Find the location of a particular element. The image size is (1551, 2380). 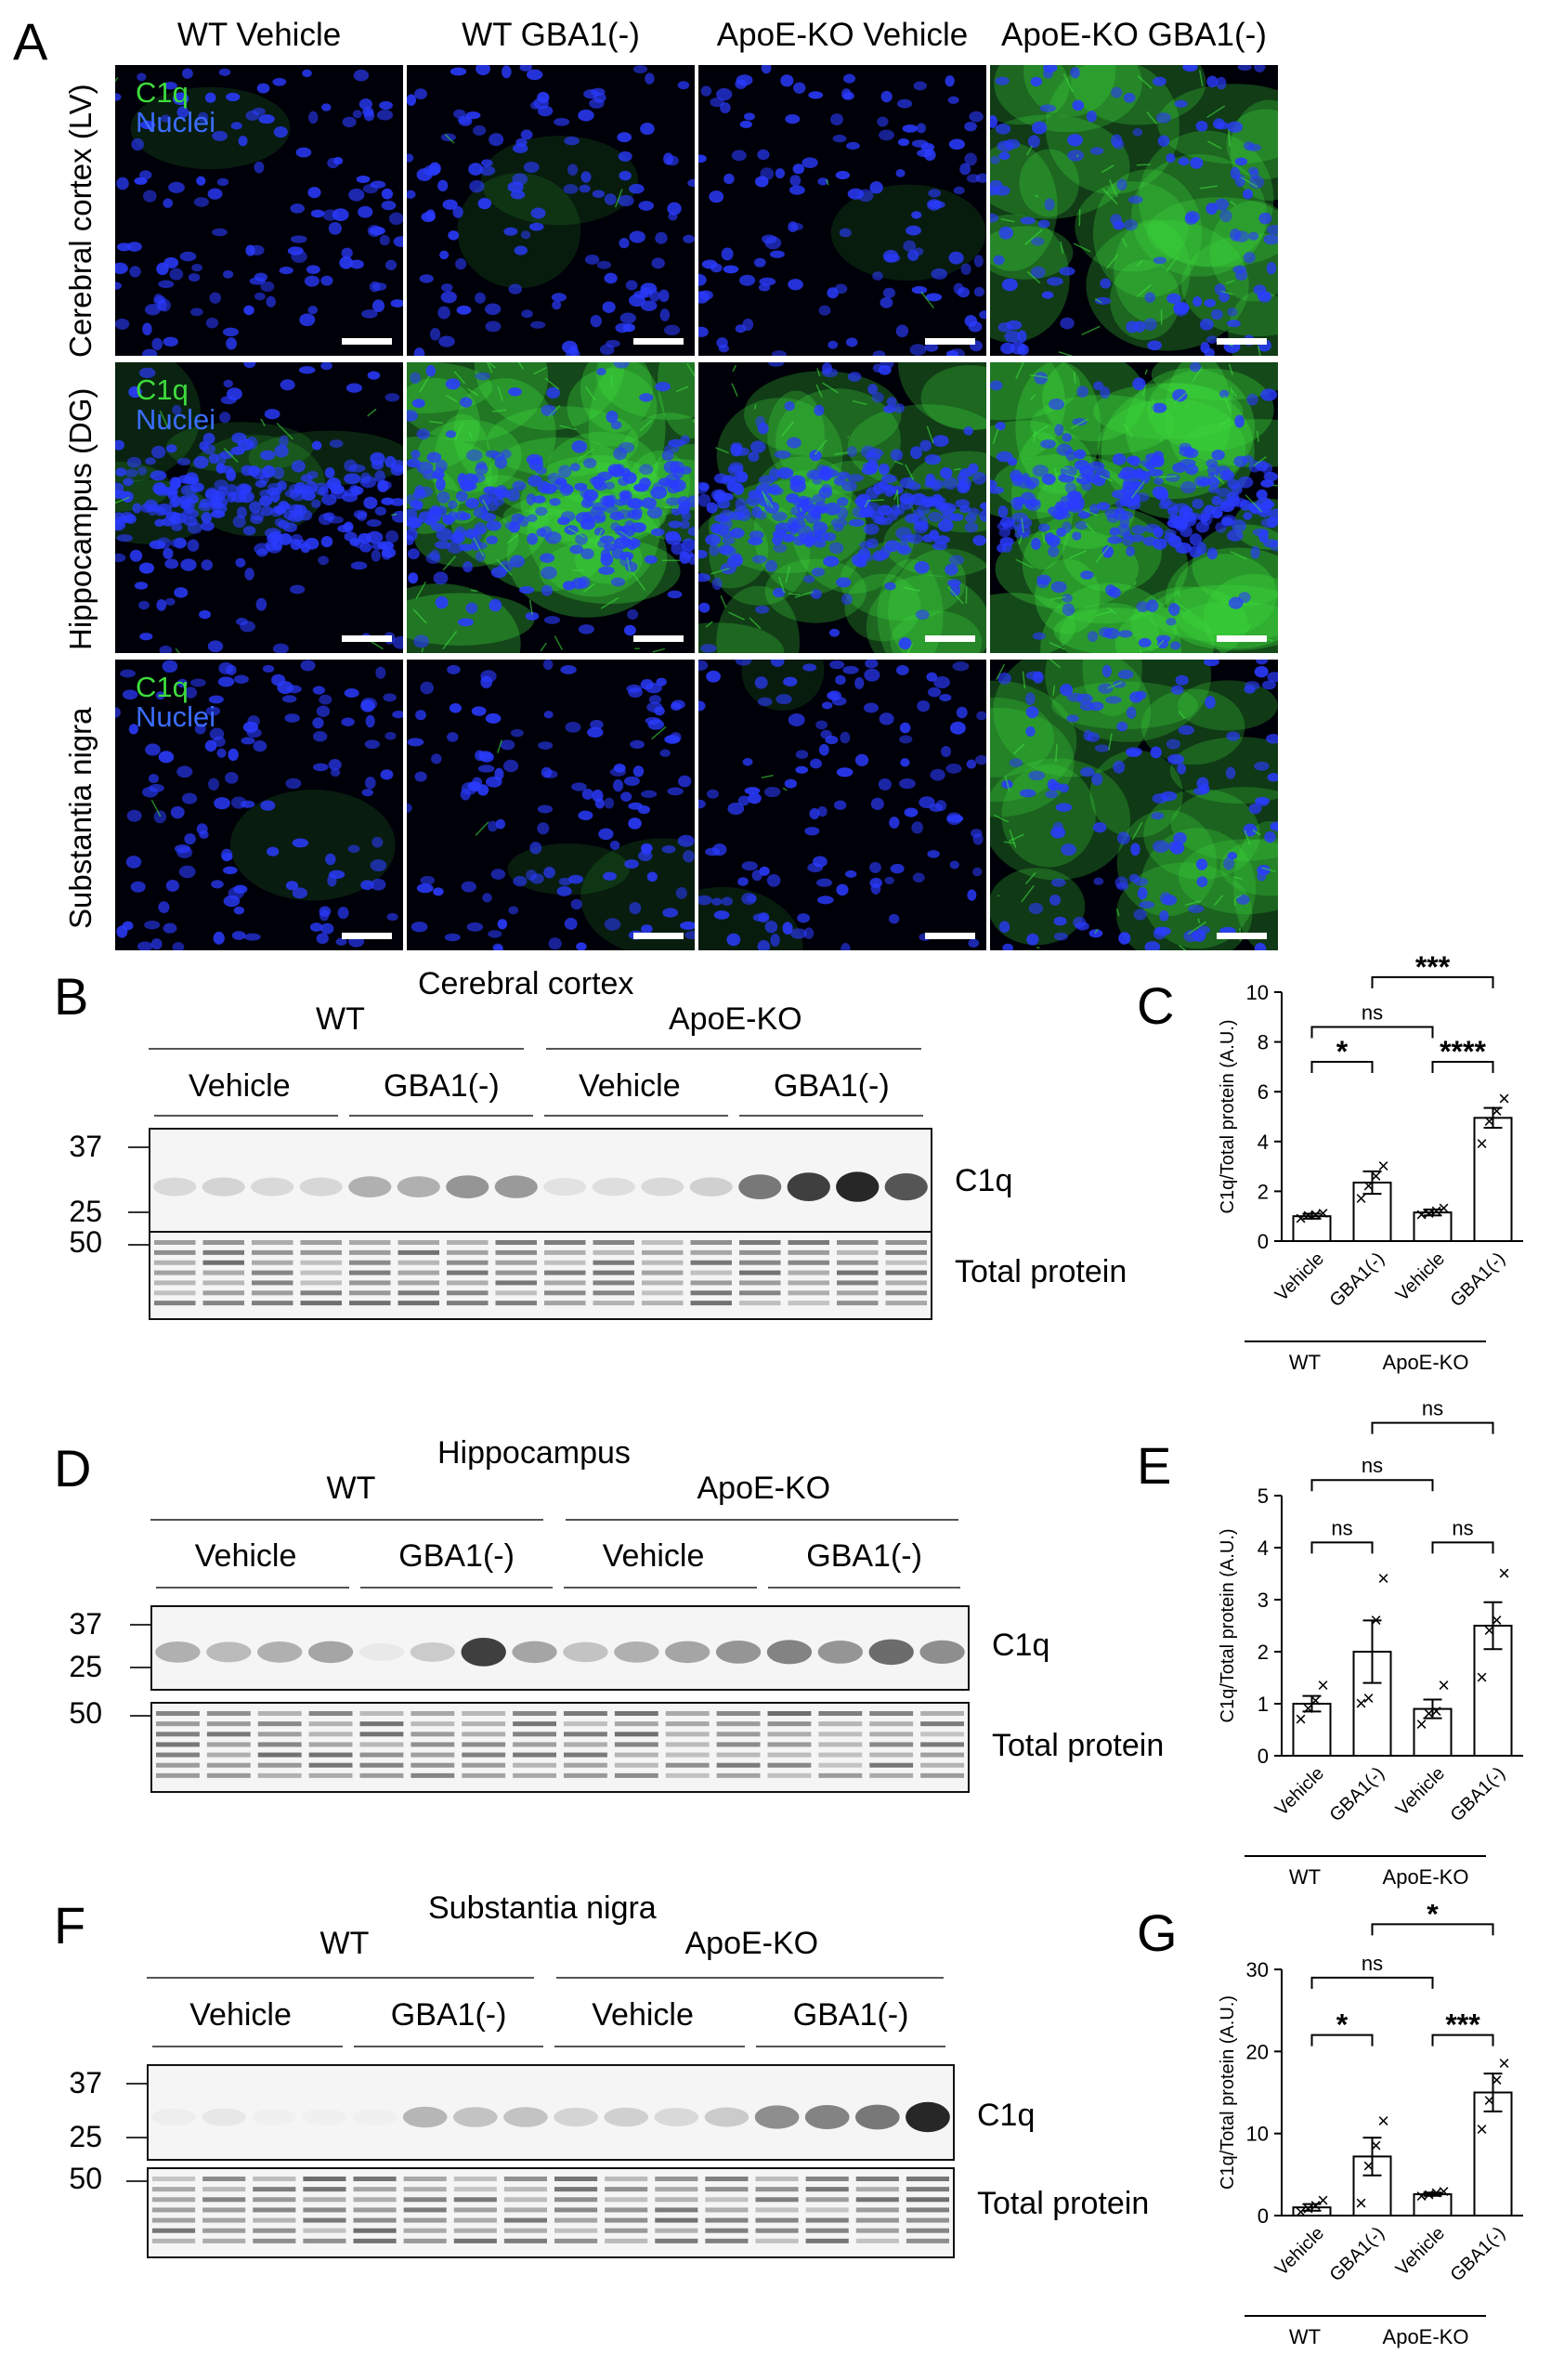

c1q-bands is located at coordinates (560, 1652).